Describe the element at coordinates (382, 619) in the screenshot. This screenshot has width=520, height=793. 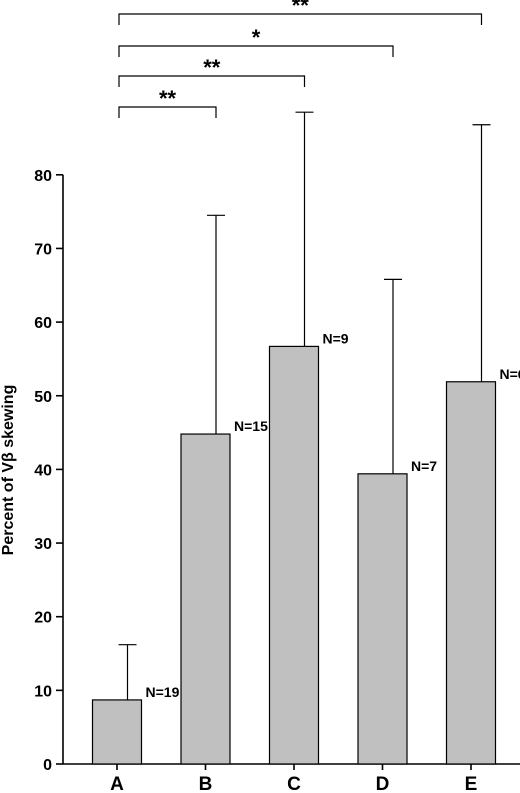
I see `bar-d` at that location.